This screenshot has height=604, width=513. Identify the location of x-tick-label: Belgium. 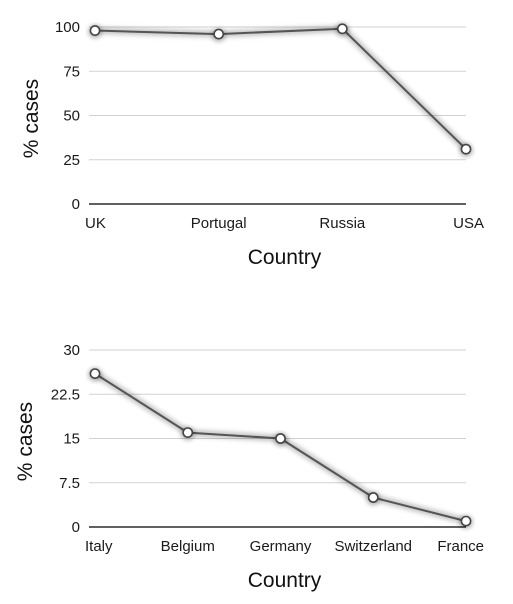
(188, 546).